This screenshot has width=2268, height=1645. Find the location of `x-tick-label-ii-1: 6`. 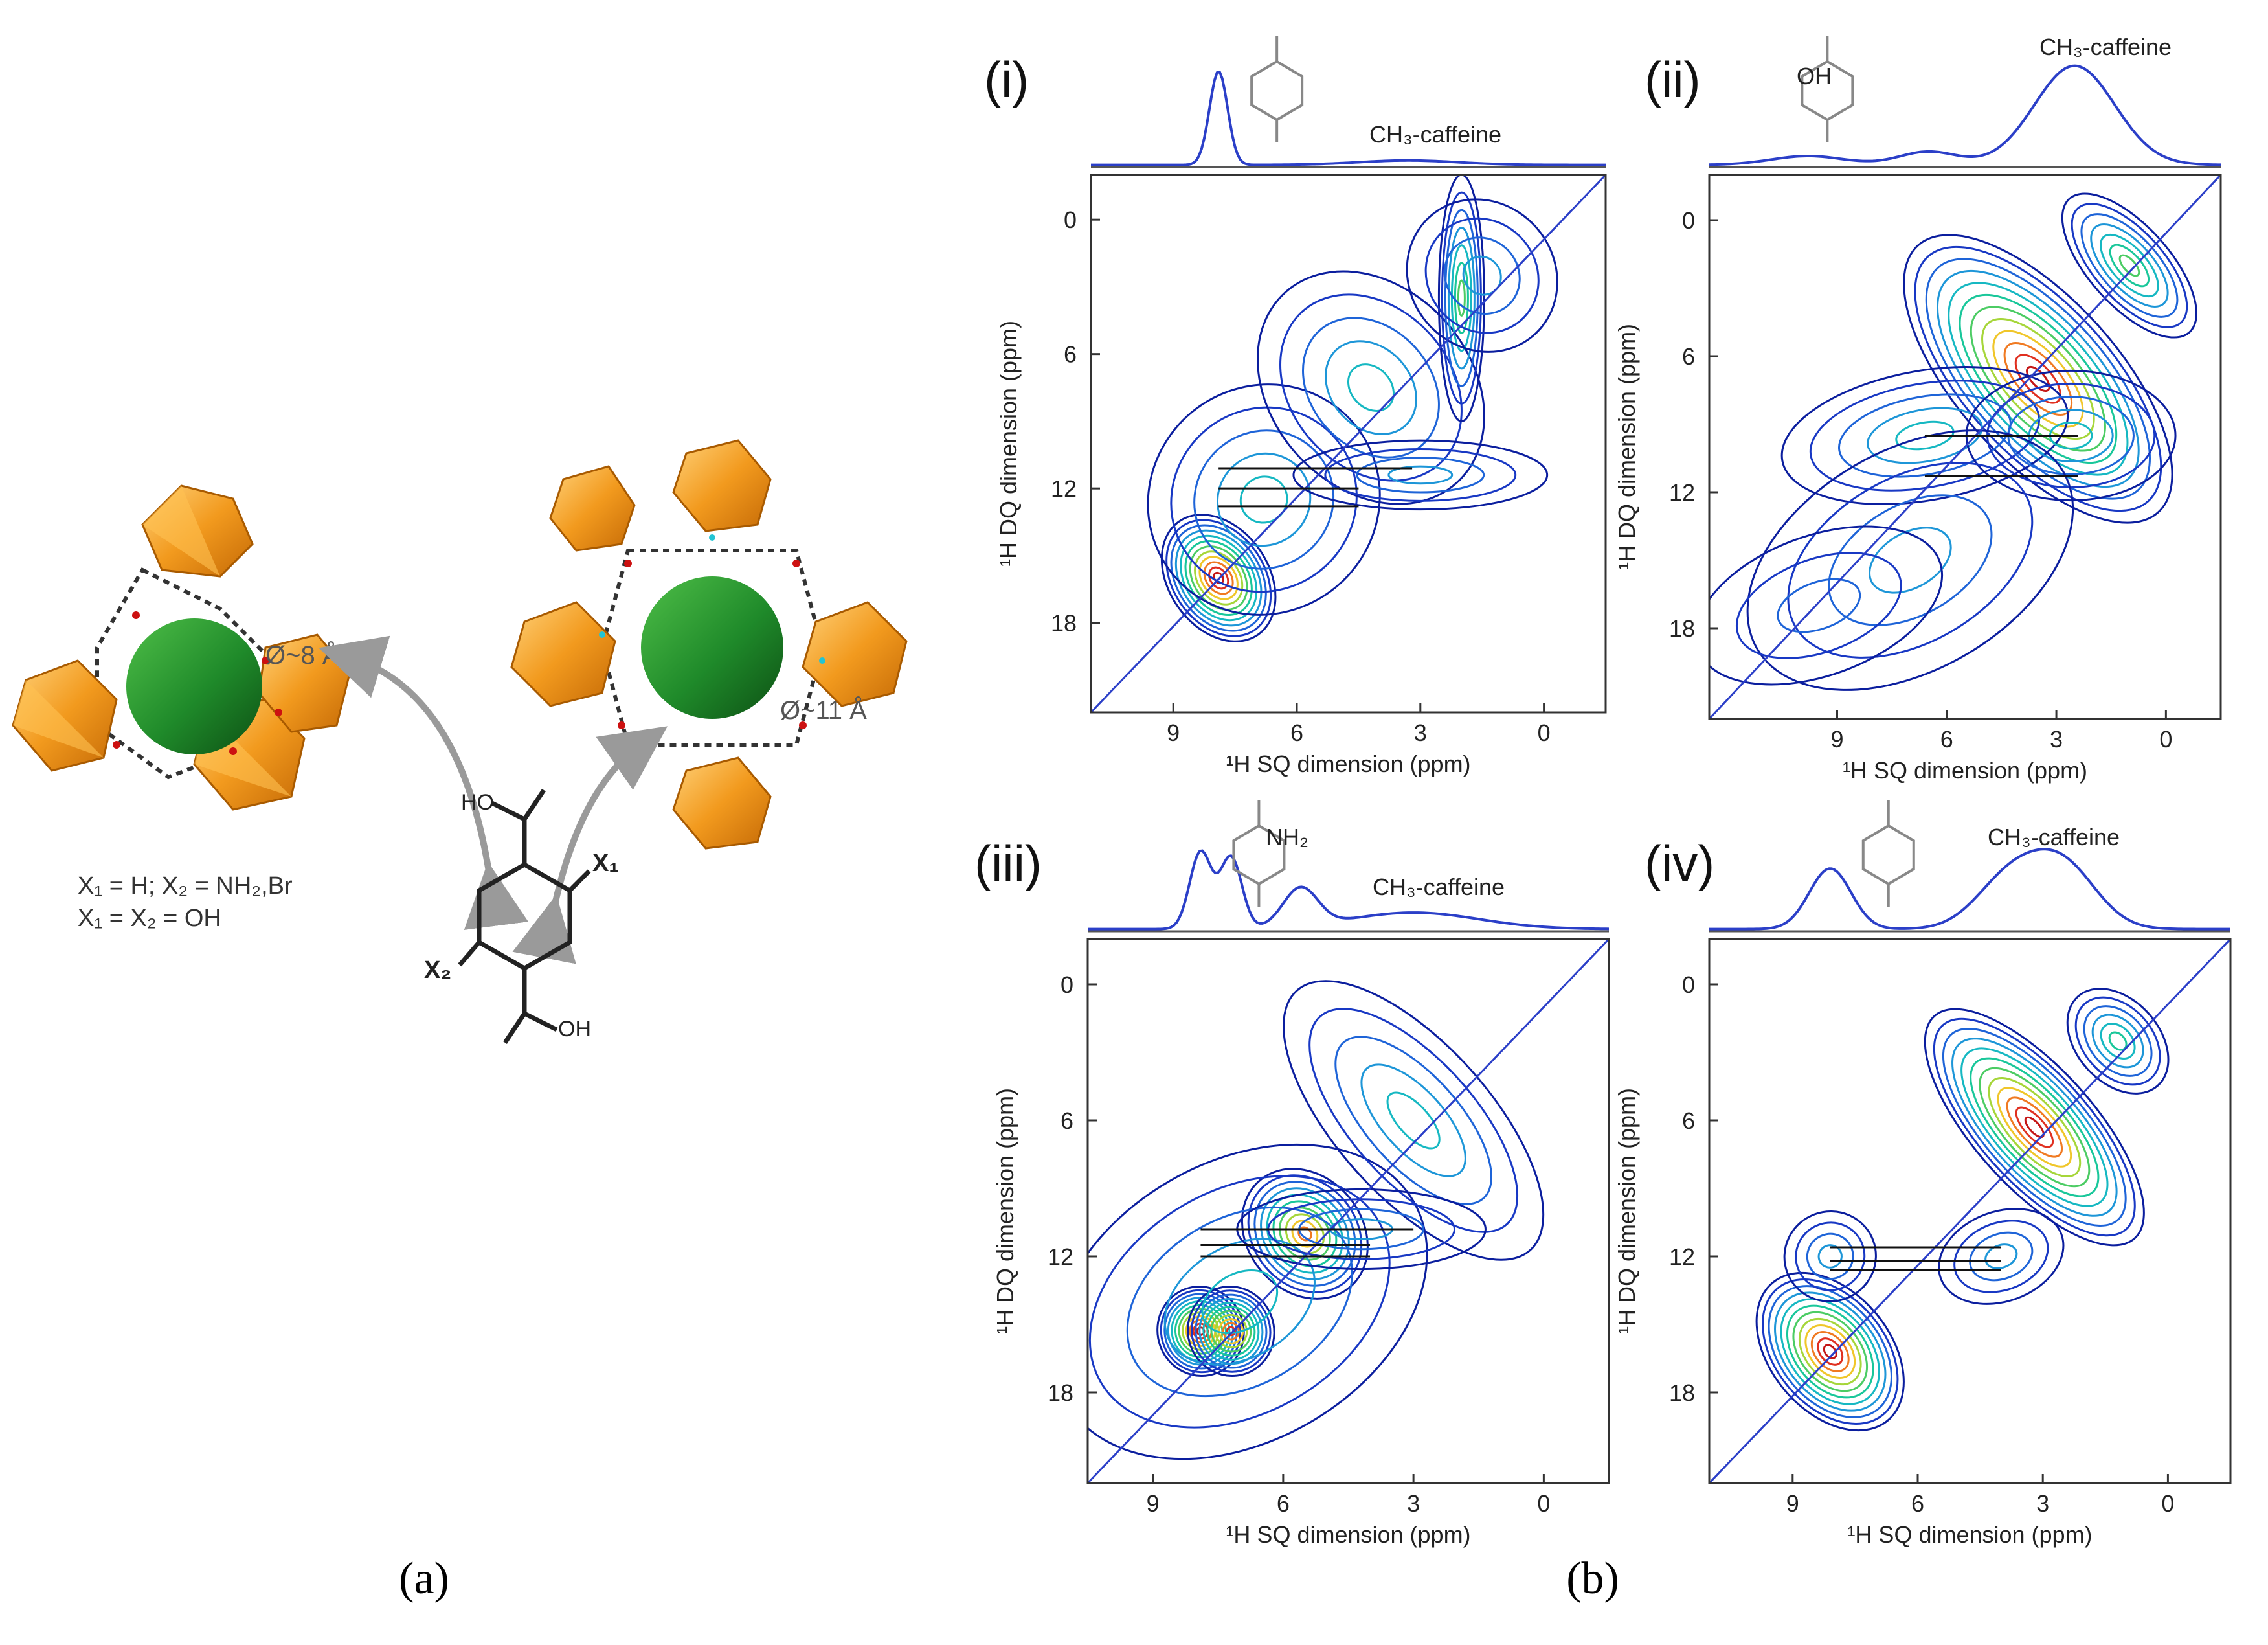

x-tick-label-ii-1: 6 is located at coordinates (1947, 739).